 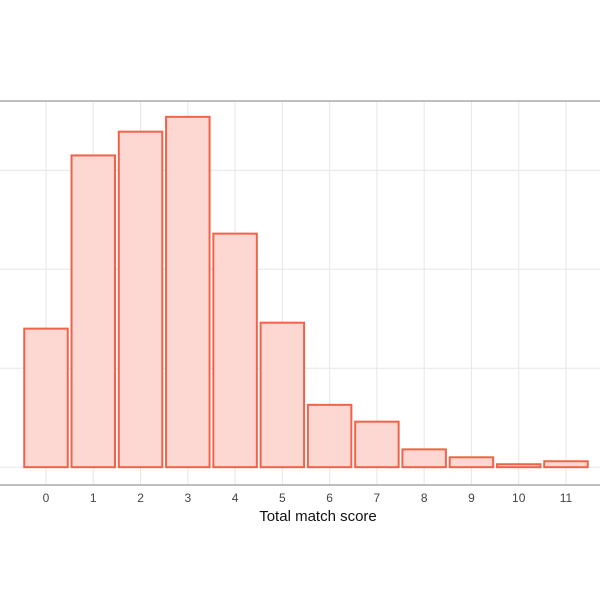 I want to click on x-tick-label: 7, so click(x=377, y=498).